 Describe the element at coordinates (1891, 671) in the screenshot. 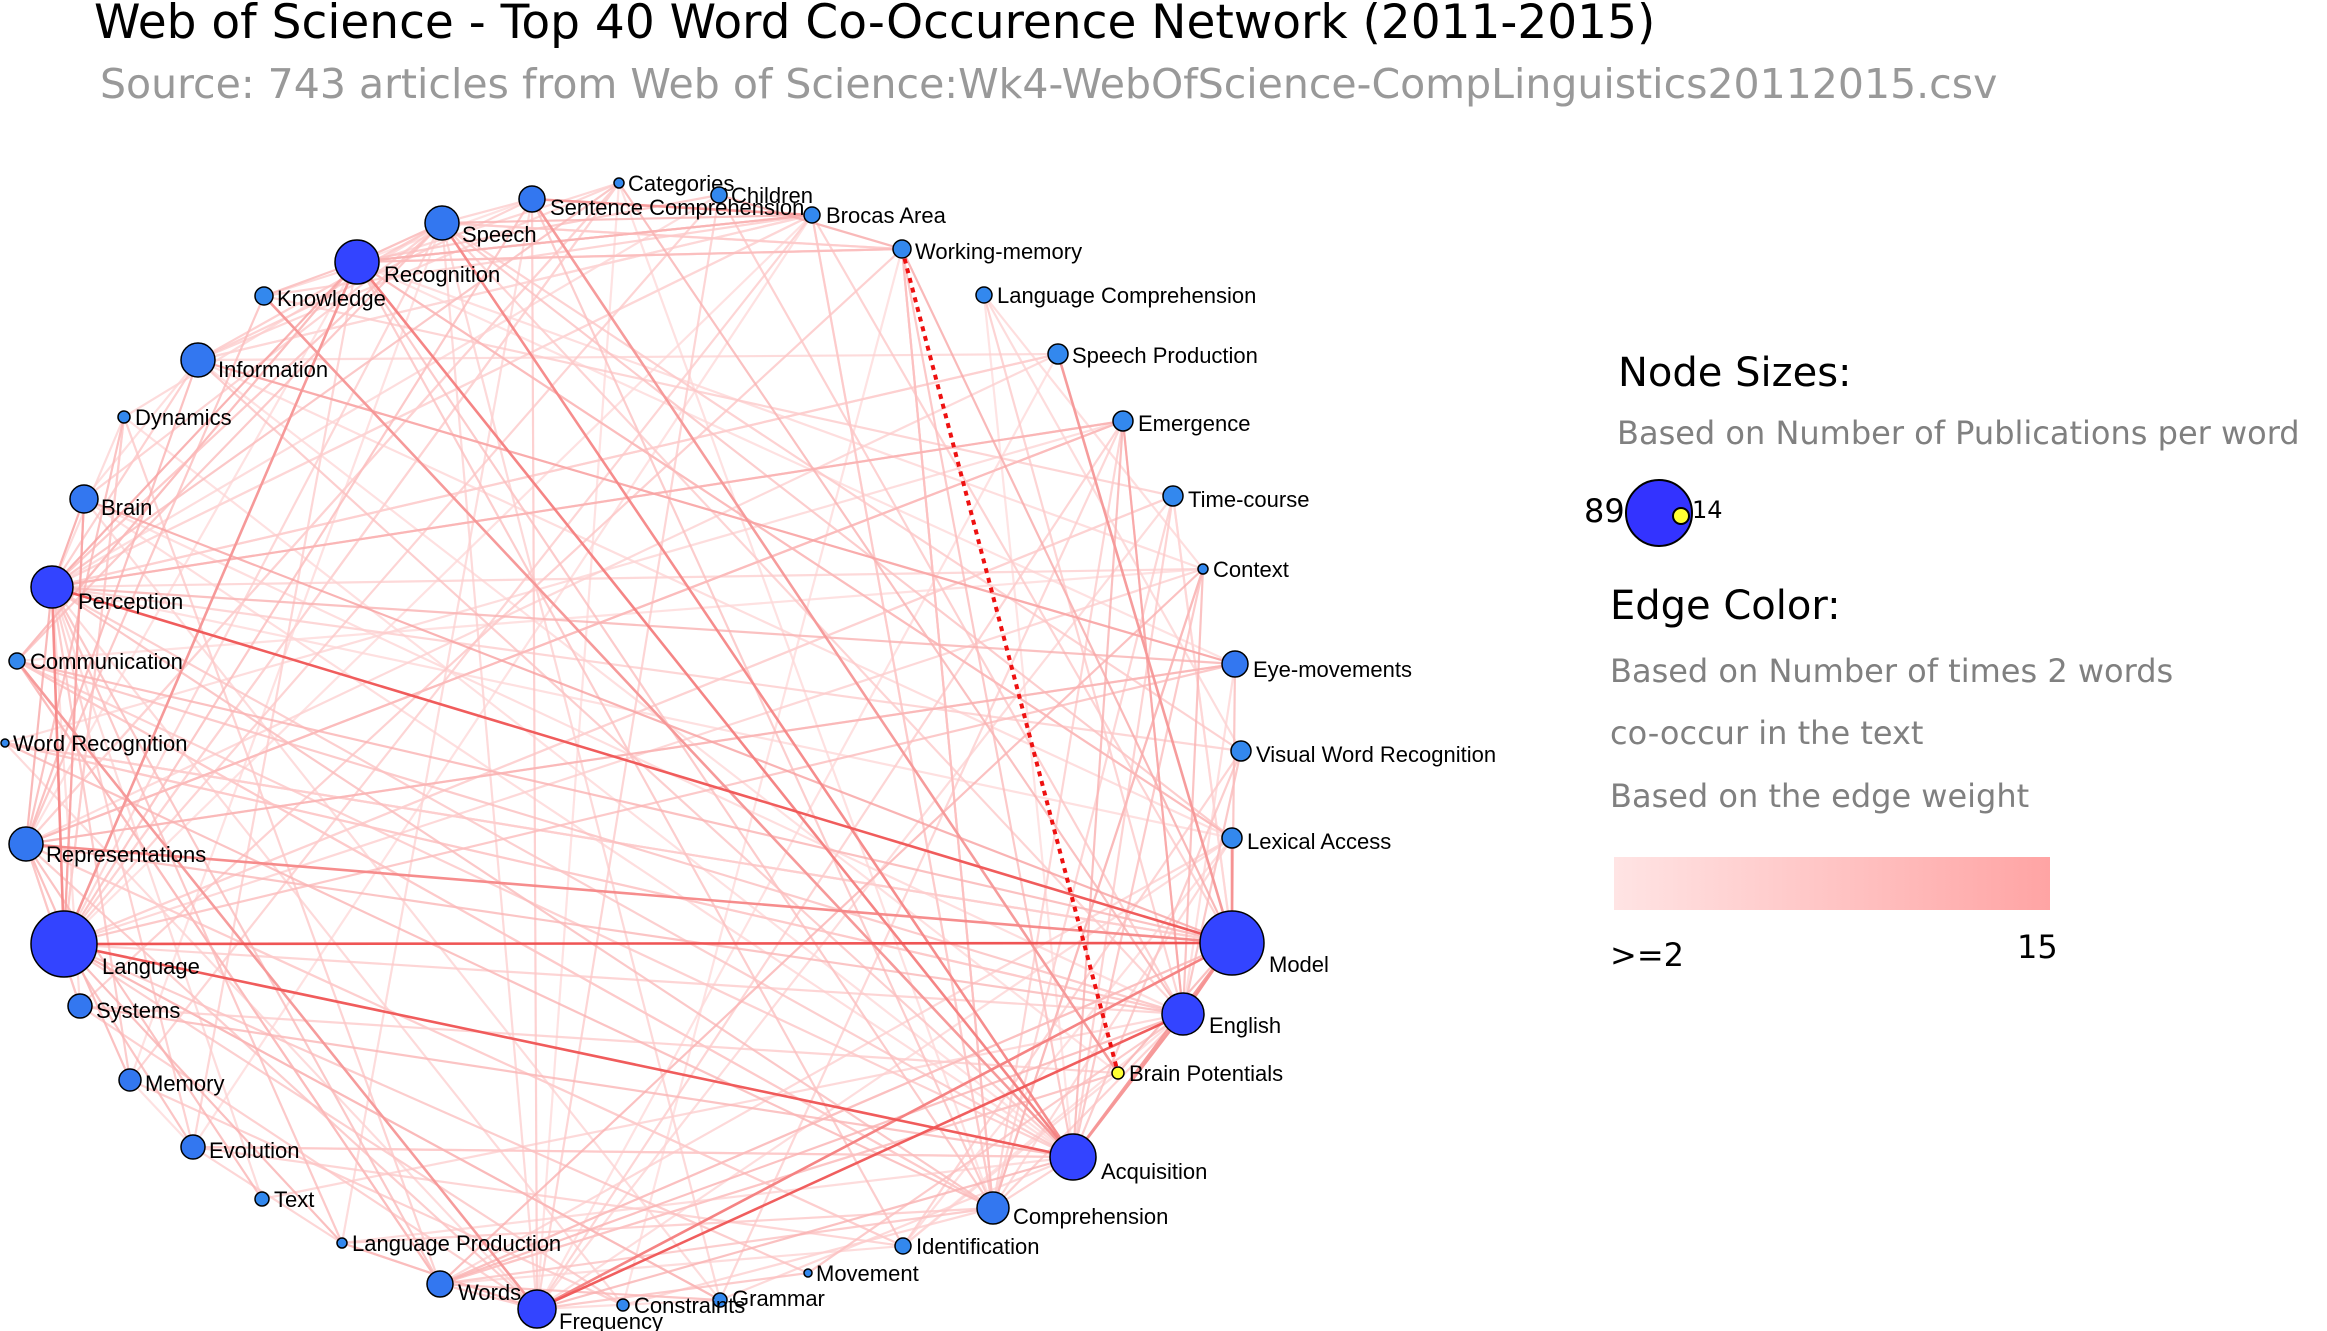

I see `edge-color-description-1: Based on Number of times 2 words` at that location.